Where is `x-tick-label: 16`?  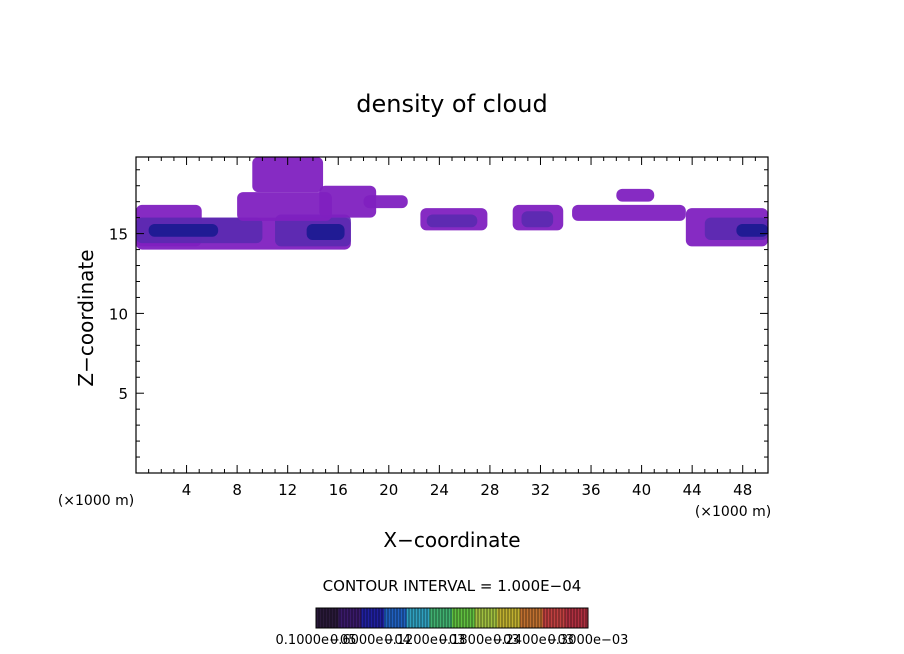 x-tick-label: 16 is located at coordinates (338, 490).